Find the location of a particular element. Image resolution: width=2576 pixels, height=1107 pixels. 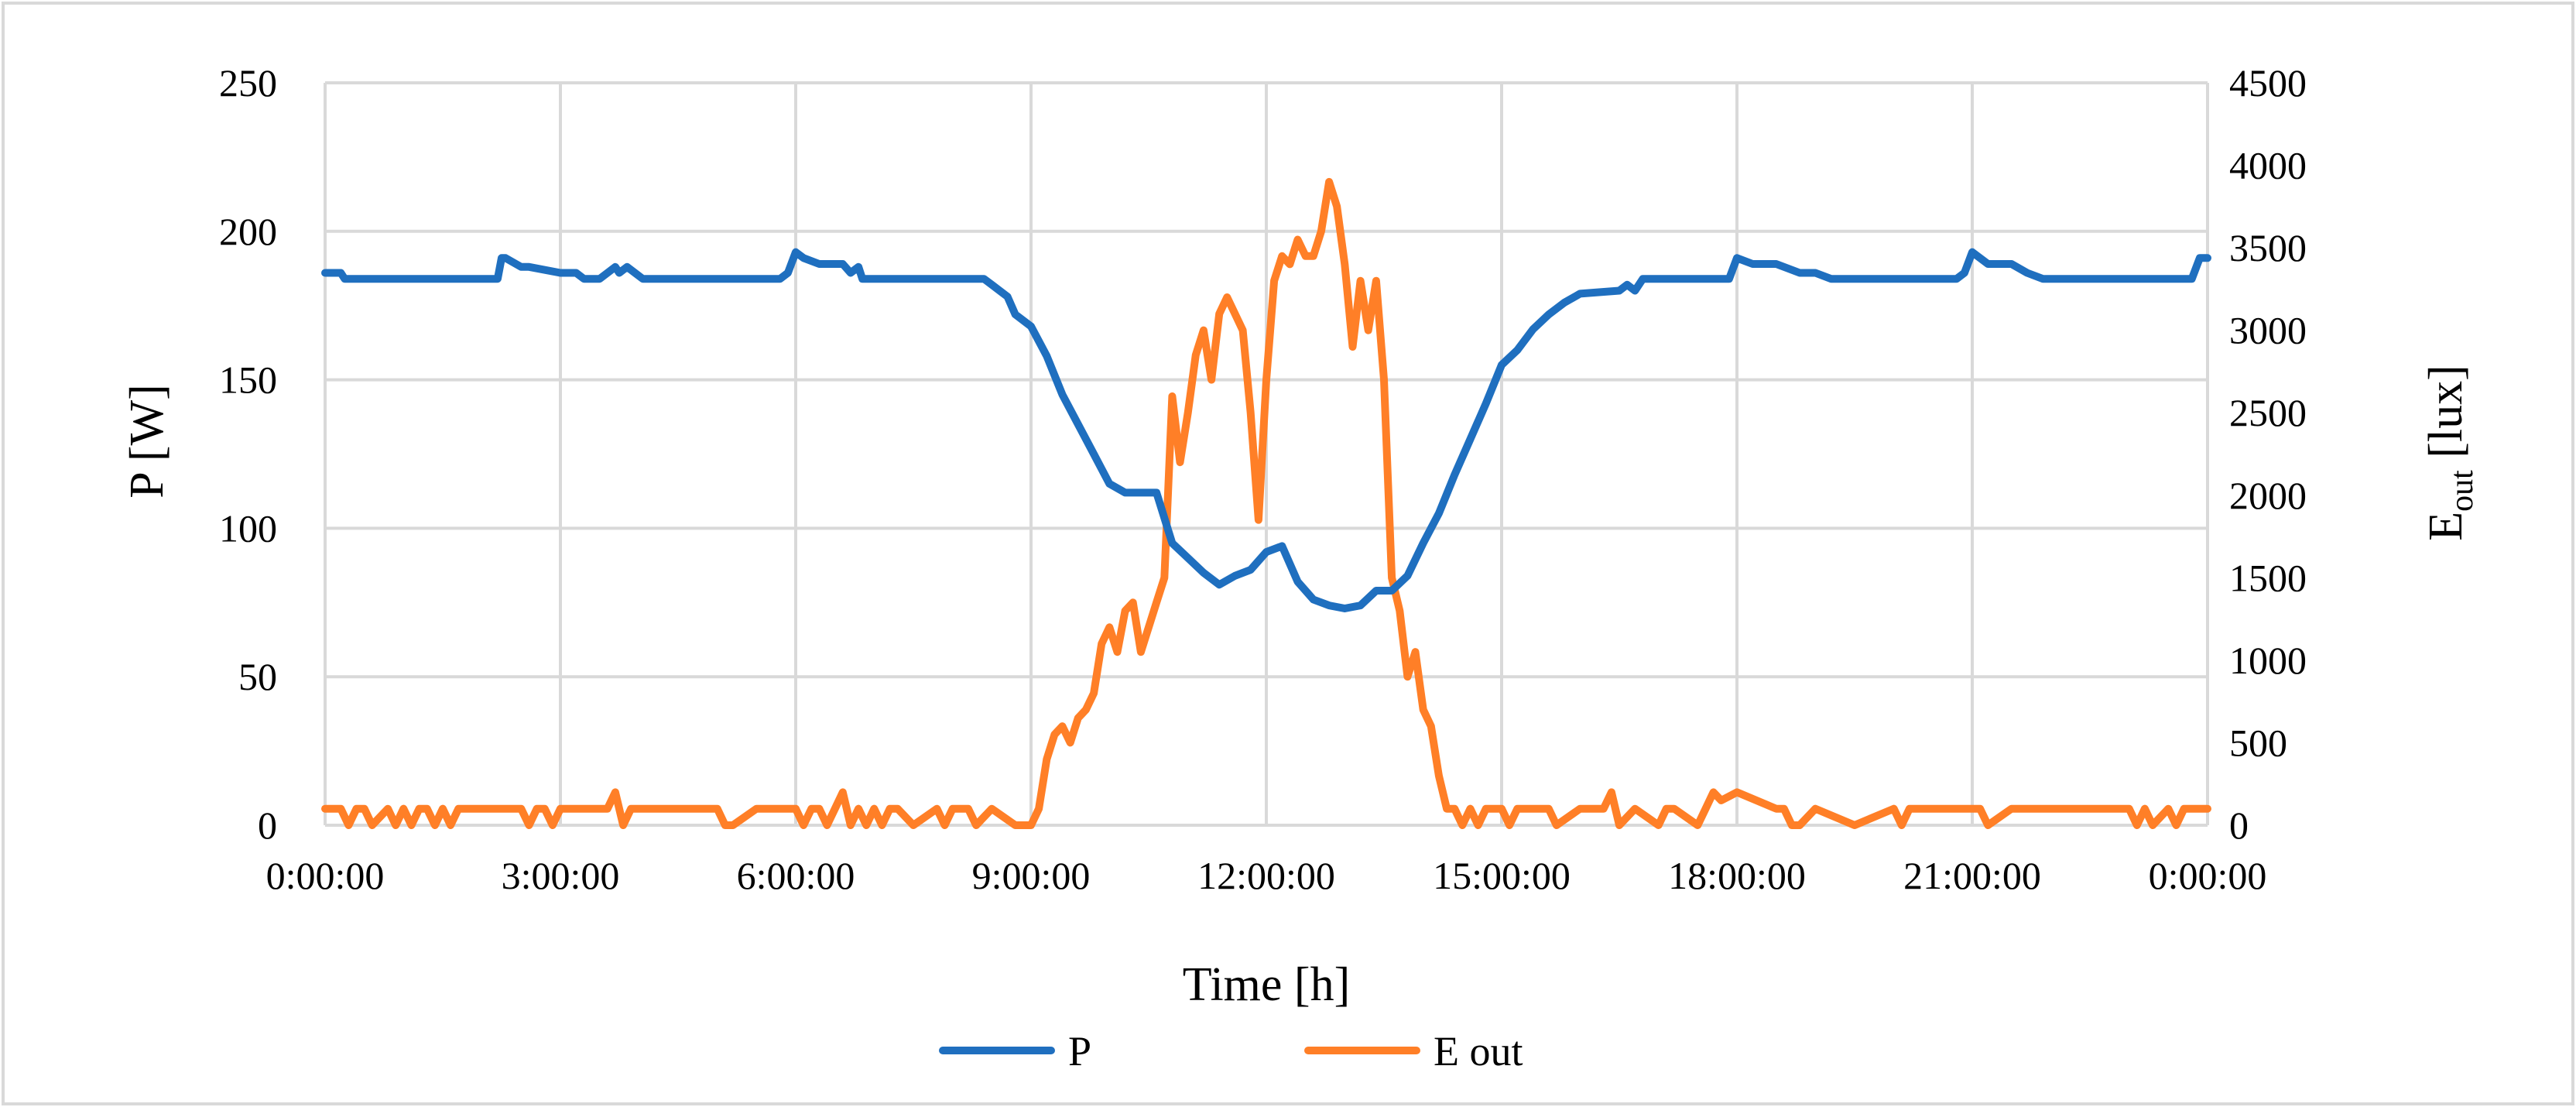

x-tick-label: 12:00:00 is located at coordinates (1266, 875).